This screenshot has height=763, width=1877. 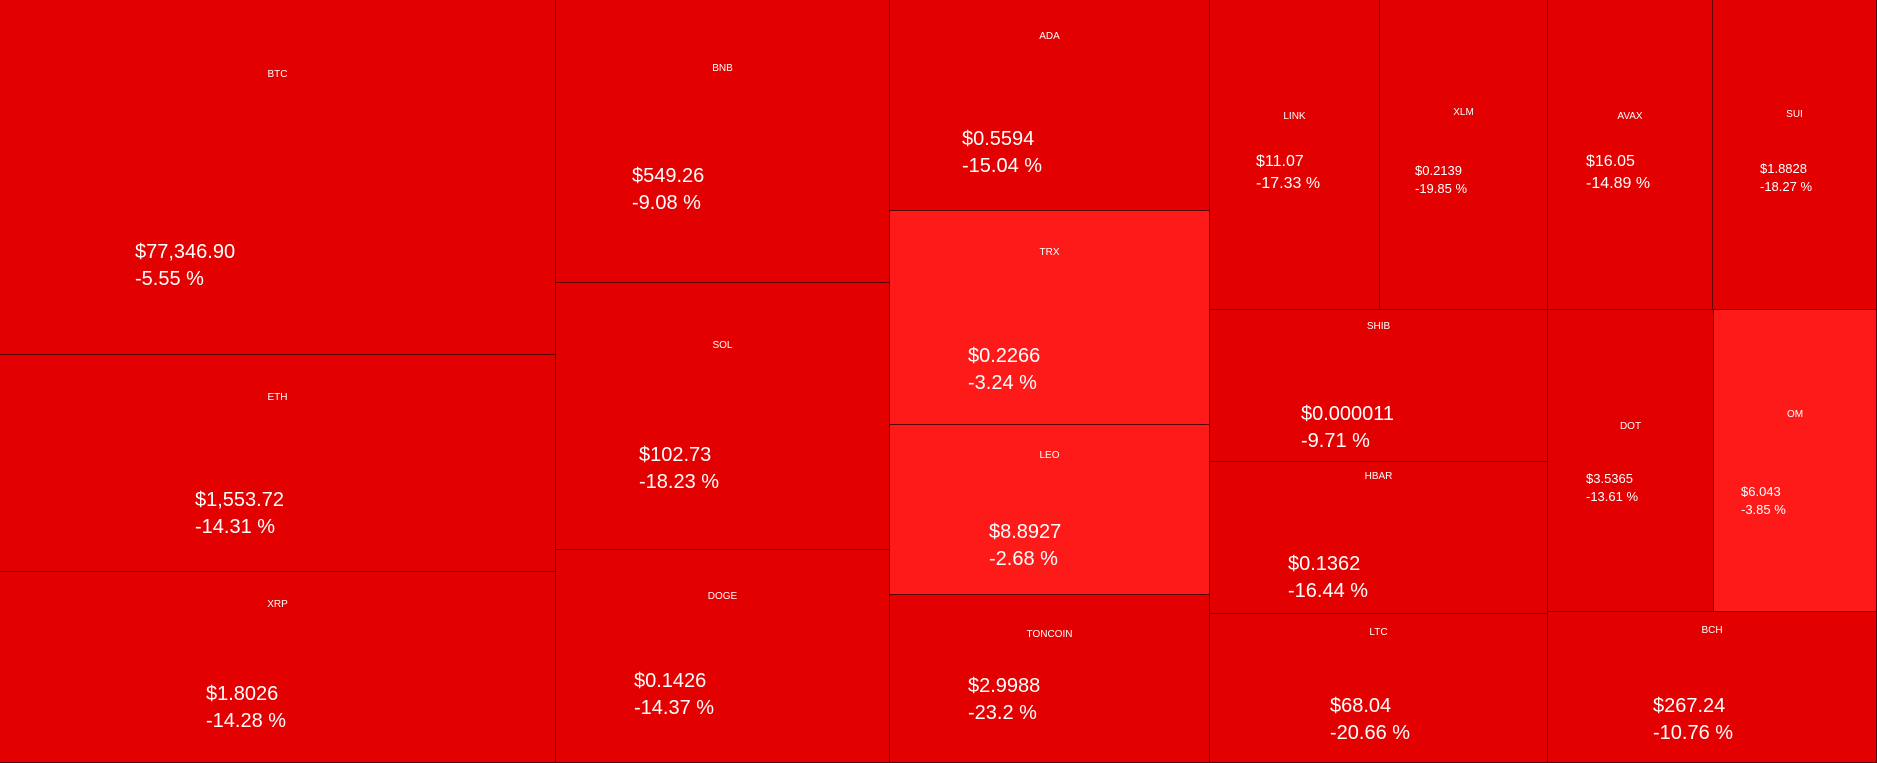 What do you see at coordinates (1630, 116) in the screenshot?
I see `tile-symbol: AVAX` at bounding box center [1630, 116].